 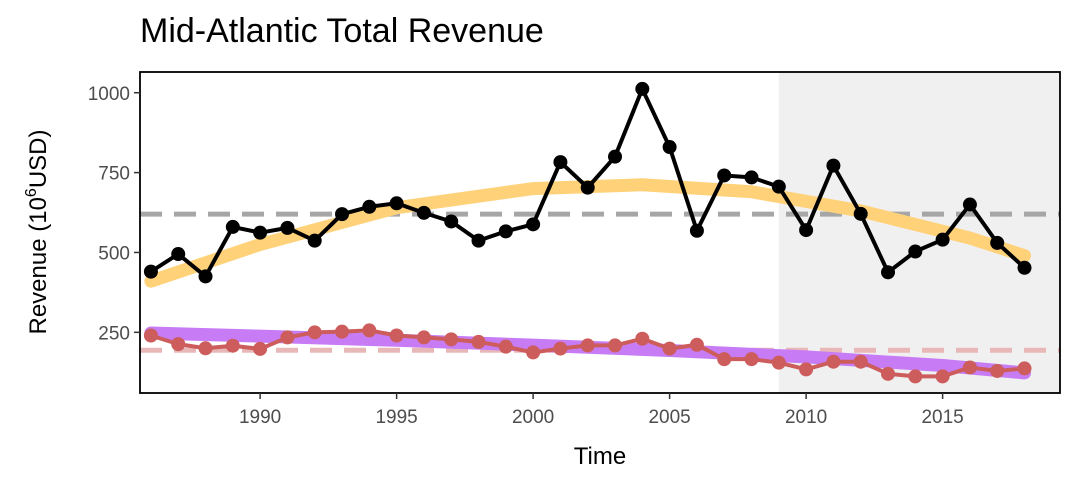 What do you see at coordinates (260, 417) in the screenshot?
I see `x-tick-label: 1990` at bounding box center [260, 417].